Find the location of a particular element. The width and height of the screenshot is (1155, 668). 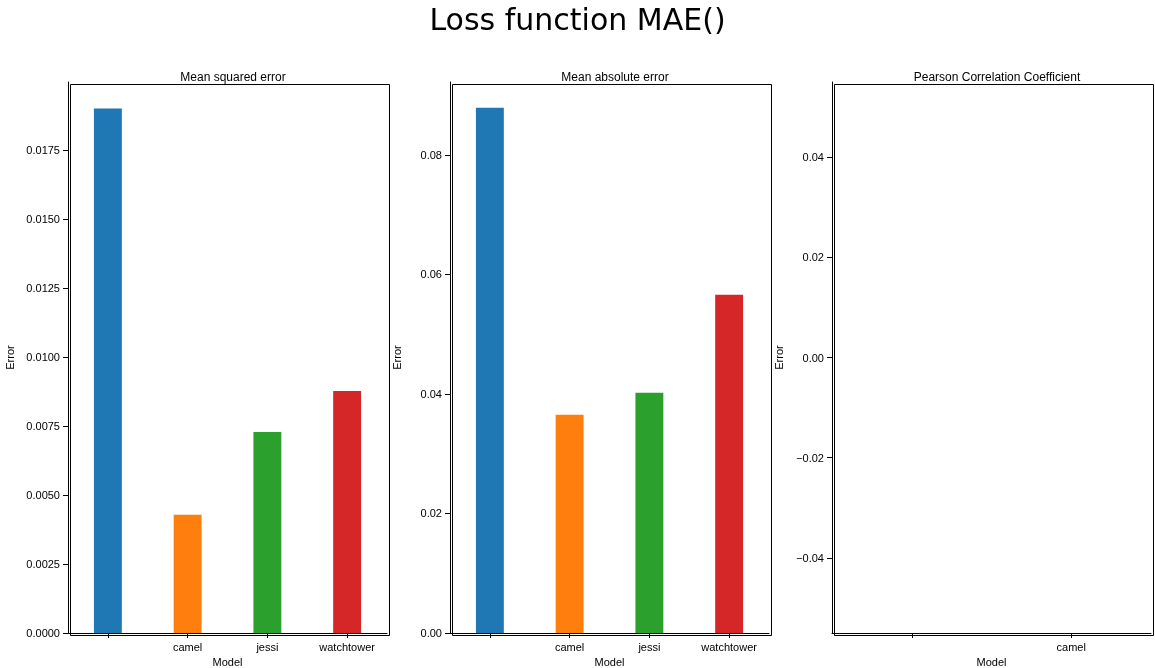

chart-title: Mean squared error is located at coordinates (233, 77).